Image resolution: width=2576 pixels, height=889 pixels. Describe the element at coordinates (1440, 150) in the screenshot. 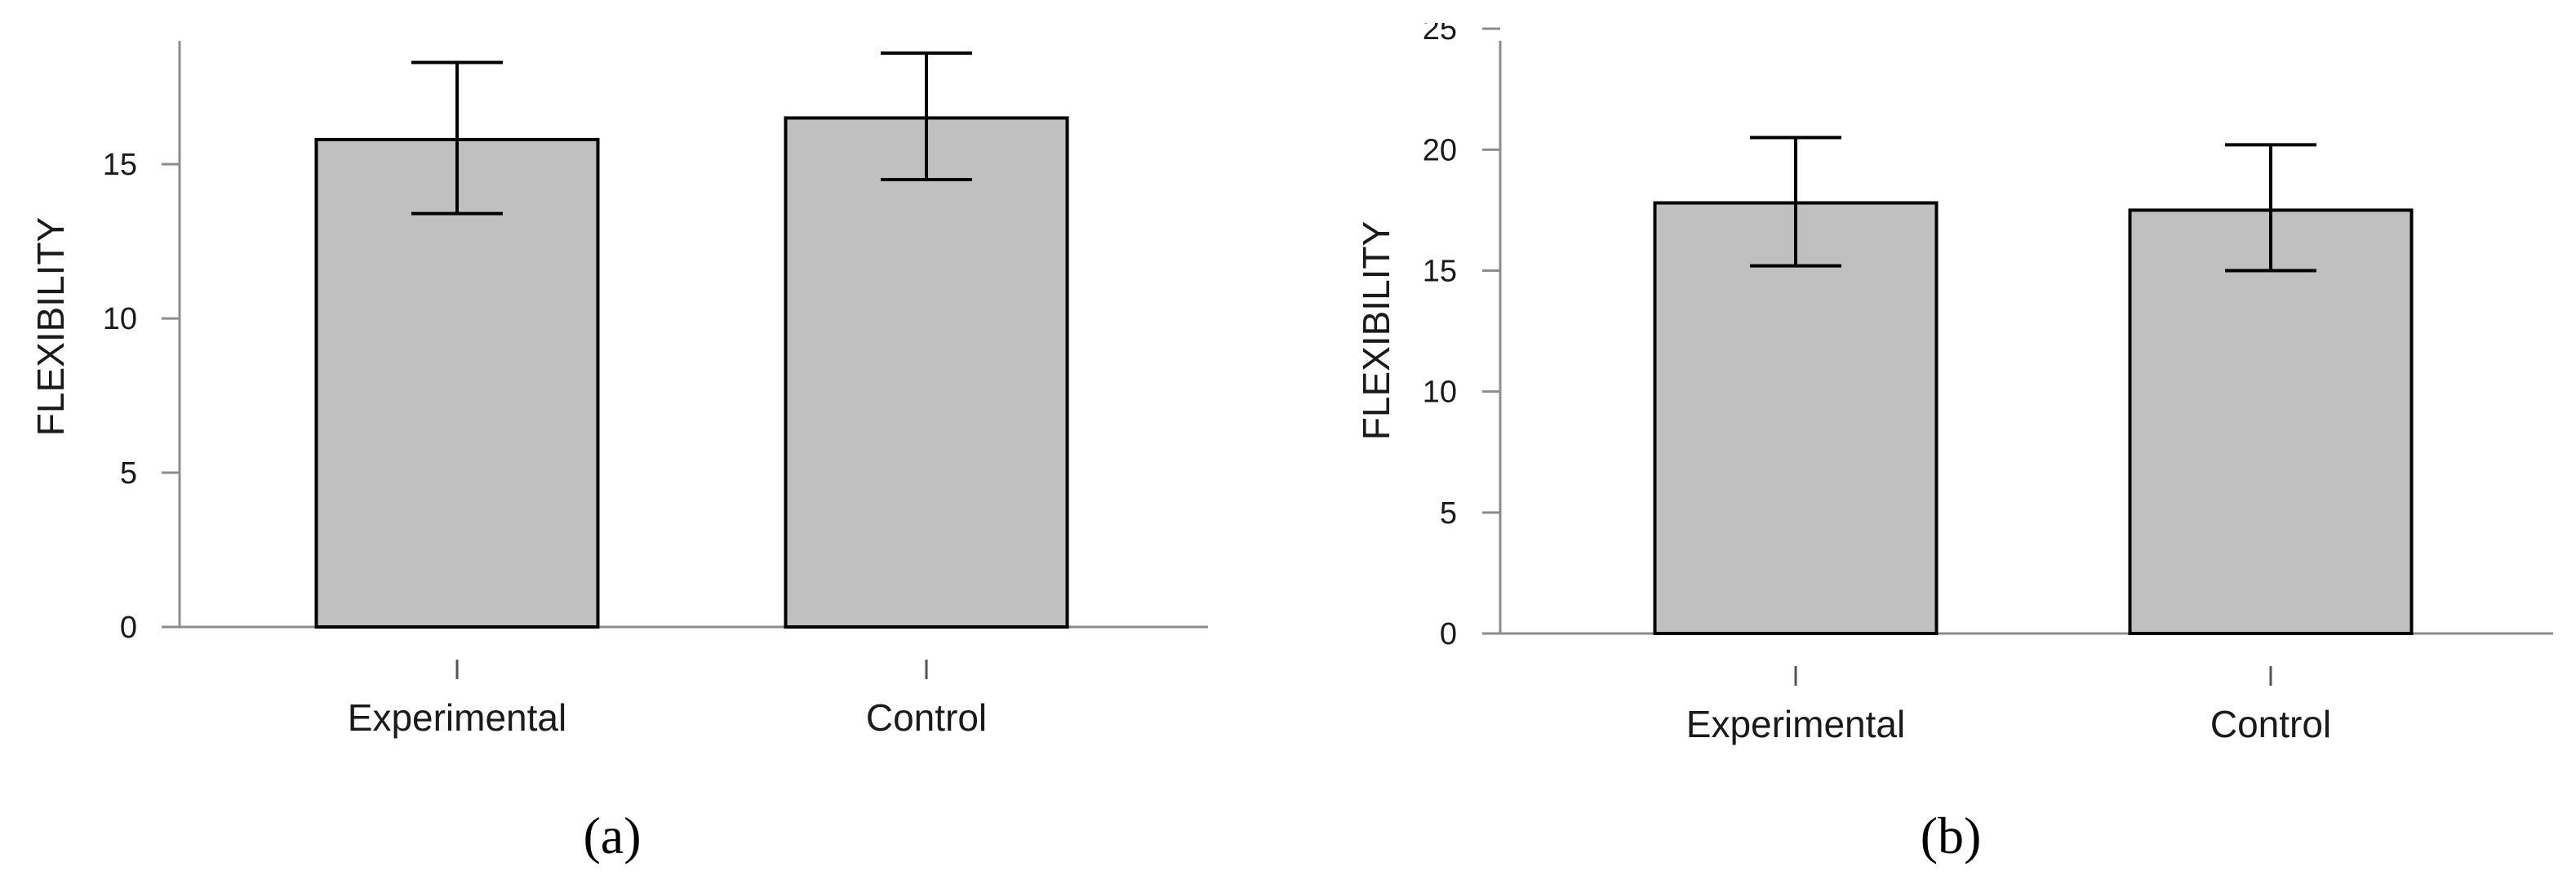

I see `y-tick-label: 20` at that location.